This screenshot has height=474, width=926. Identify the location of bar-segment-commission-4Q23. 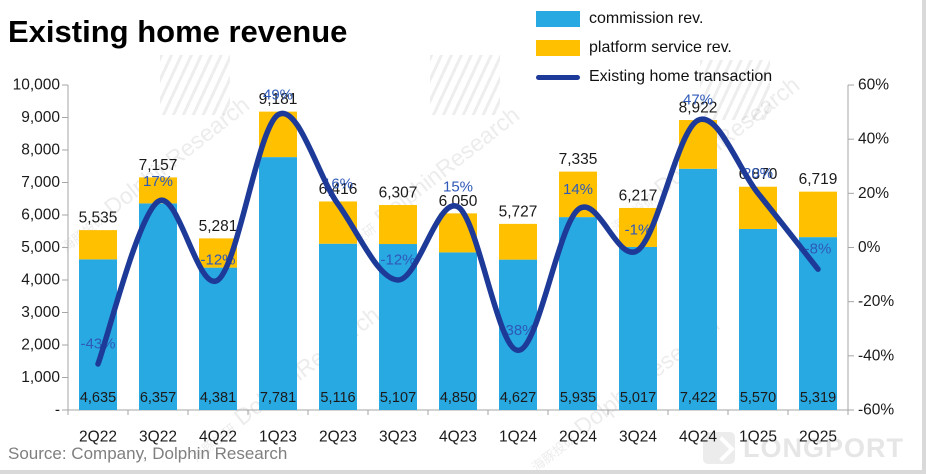
(458, 331).